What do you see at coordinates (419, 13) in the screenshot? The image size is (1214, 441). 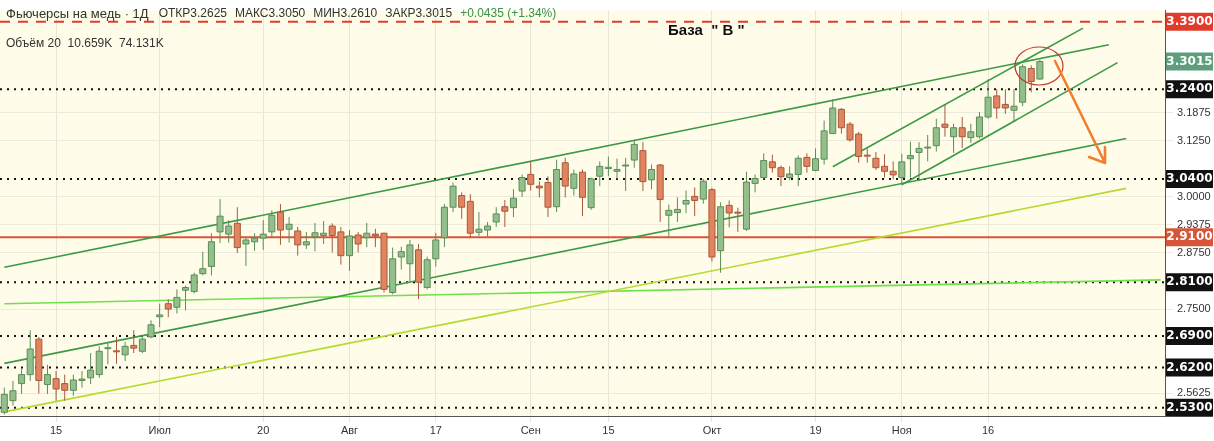 I see `annotation: ЗАКР3.3015` at bounding box center [419, 13].